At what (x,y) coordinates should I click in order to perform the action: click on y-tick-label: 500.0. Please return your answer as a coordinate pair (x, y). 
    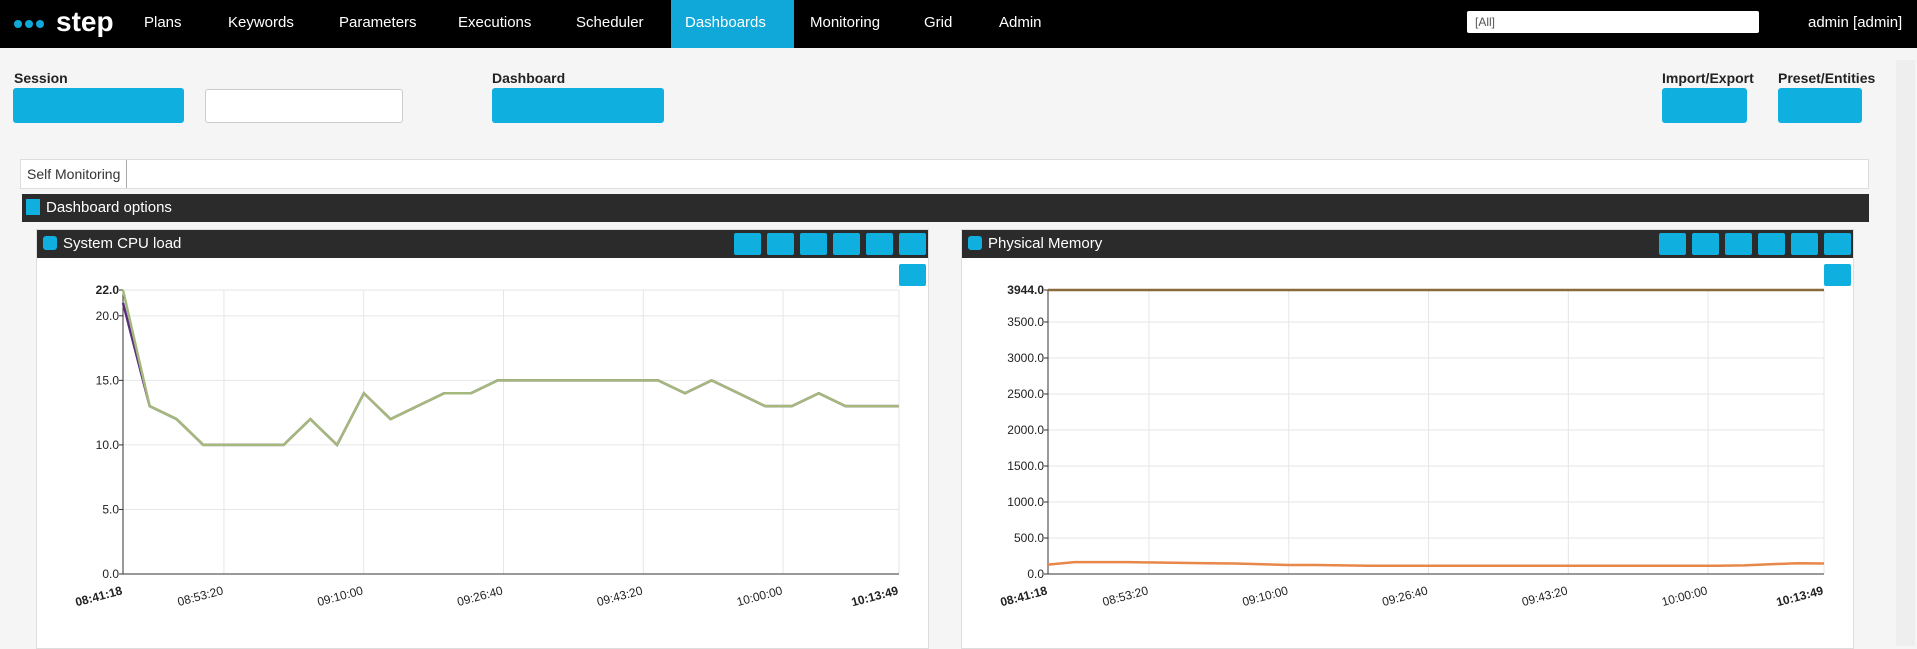
    Looking at the image, I should click on (1029, 538).